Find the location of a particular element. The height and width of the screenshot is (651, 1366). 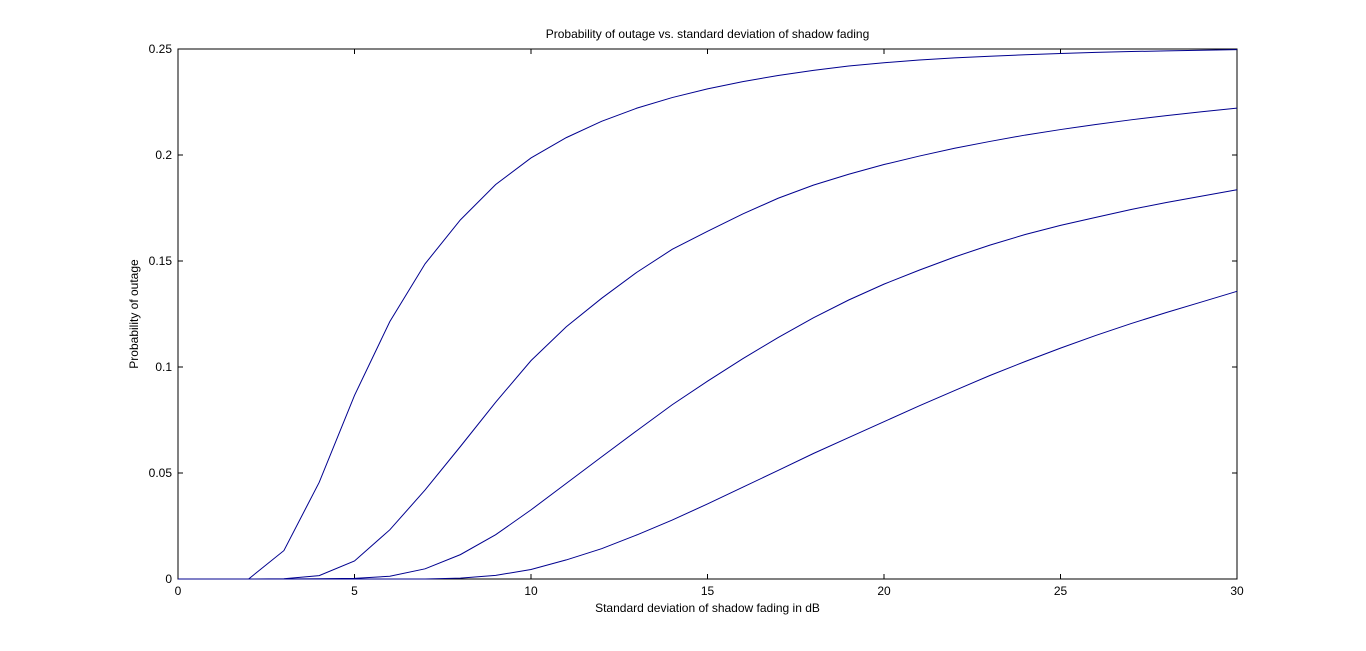

y-axis-label: Probability of outage is located at coordinates (134, 314).